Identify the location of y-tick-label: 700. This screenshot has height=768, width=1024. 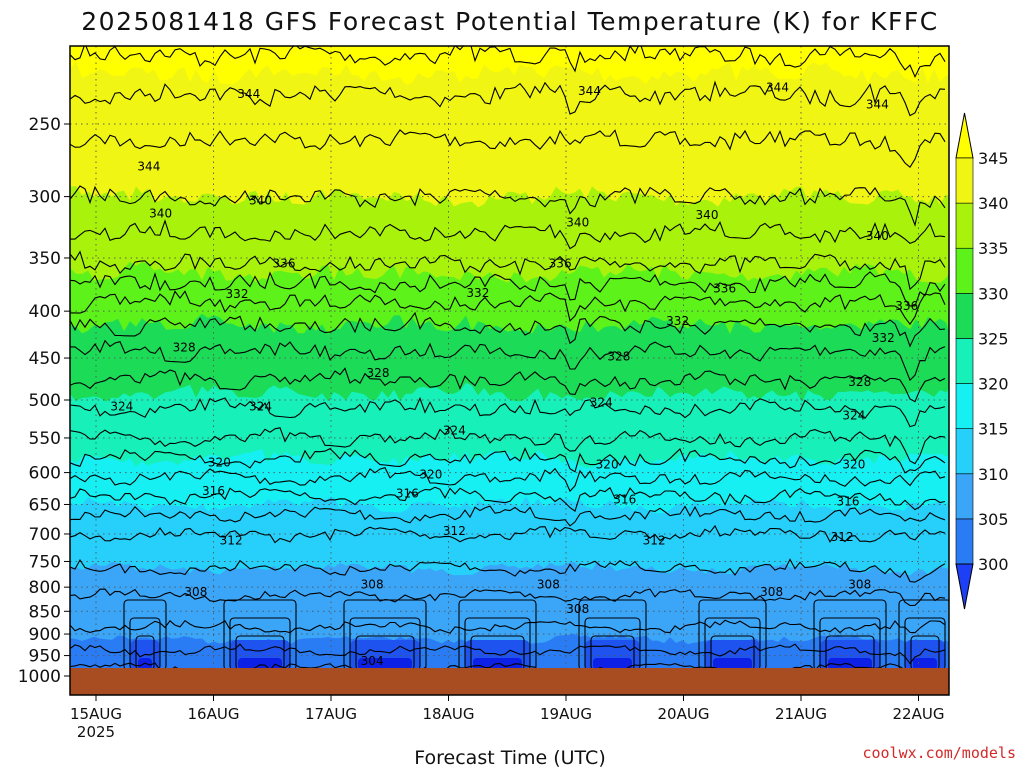
(45, 535).